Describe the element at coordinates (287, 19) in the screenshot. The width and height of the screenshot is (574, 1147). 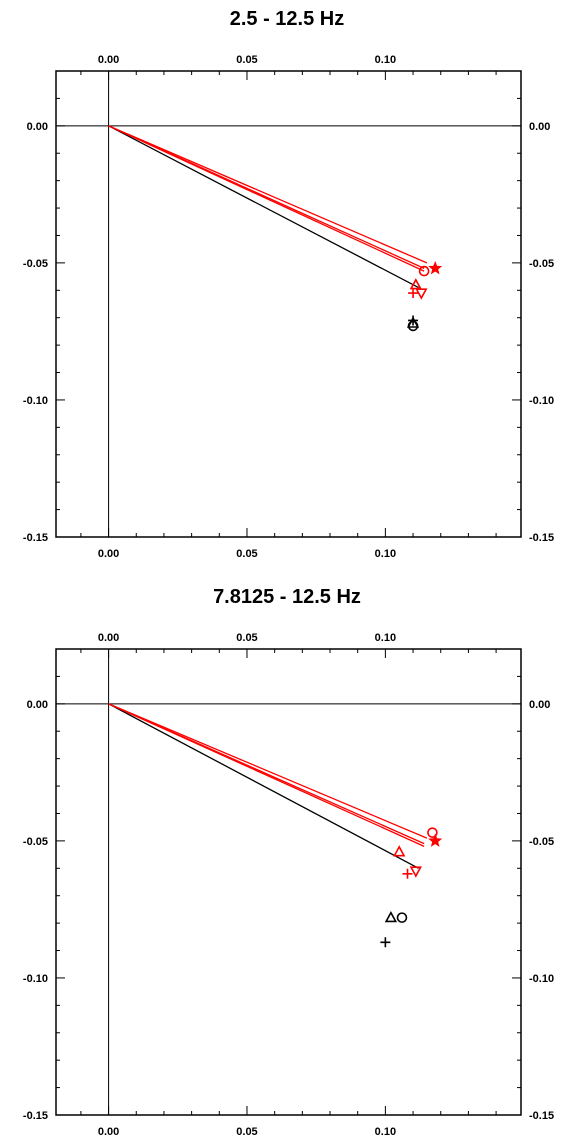
I see `chart-title: 2.5 - 12.5 Hz` at that location.